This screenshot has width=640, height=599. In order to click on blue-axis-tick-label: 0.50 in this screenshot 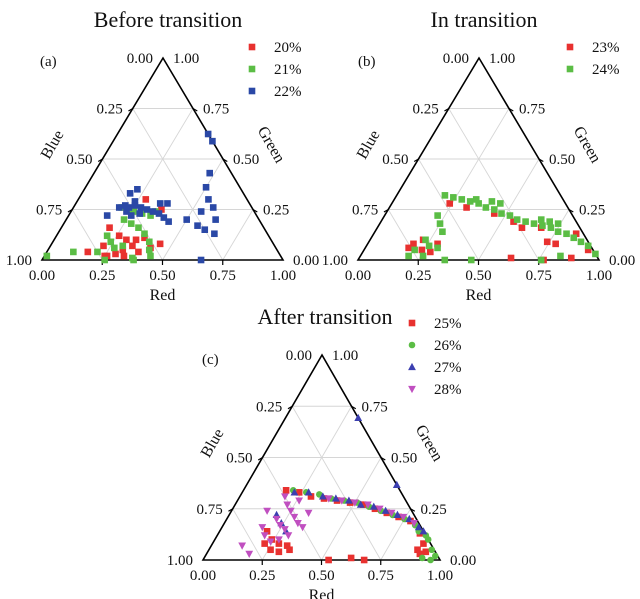, I will do `click(395, 160)`.